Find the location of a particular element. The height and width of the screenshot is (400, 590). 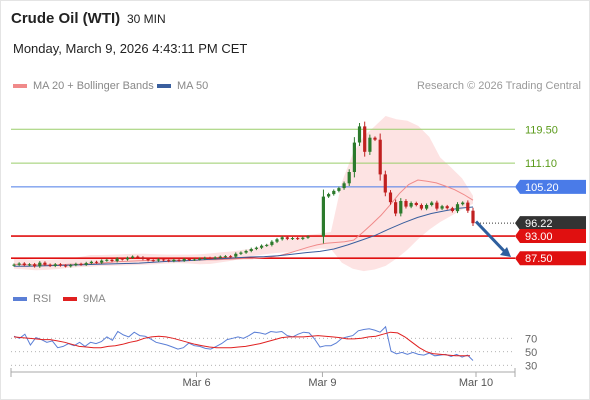

level-tag-93.00 is located at coordinates (550, 236).